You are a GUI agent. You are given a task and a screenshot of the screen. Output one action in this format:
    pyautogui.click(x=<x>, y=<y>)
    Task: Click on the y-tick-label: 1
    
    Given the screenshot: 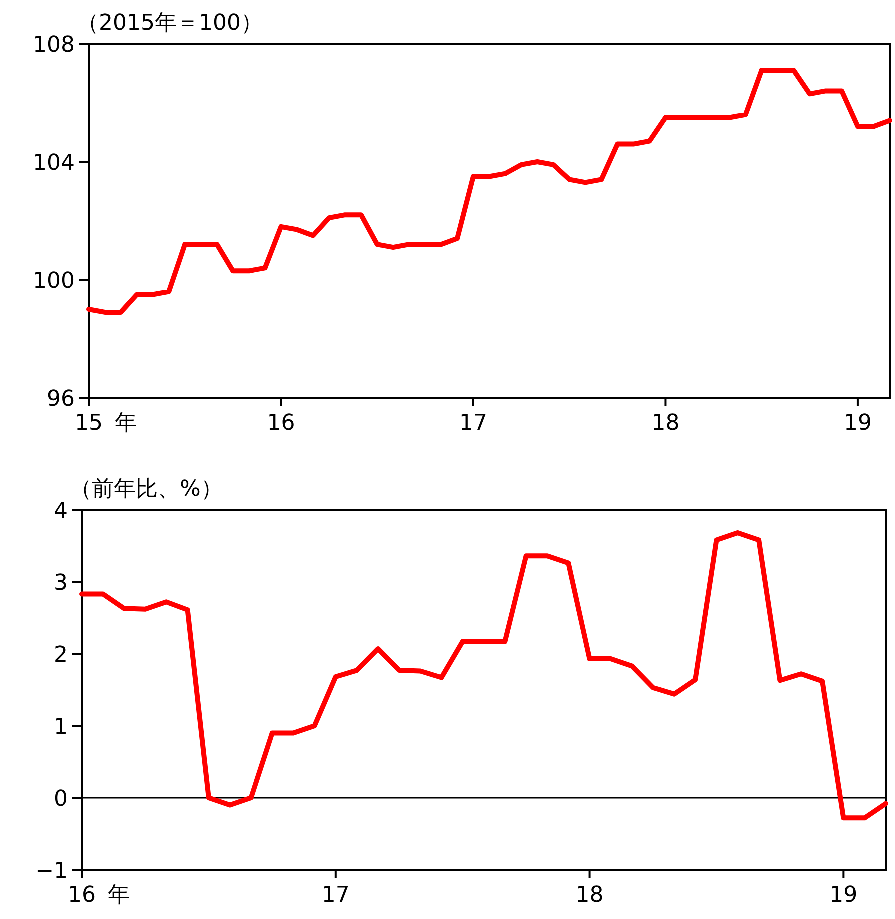 What is the action you would take?
    pyautogui.click(x=61, y=727)
    